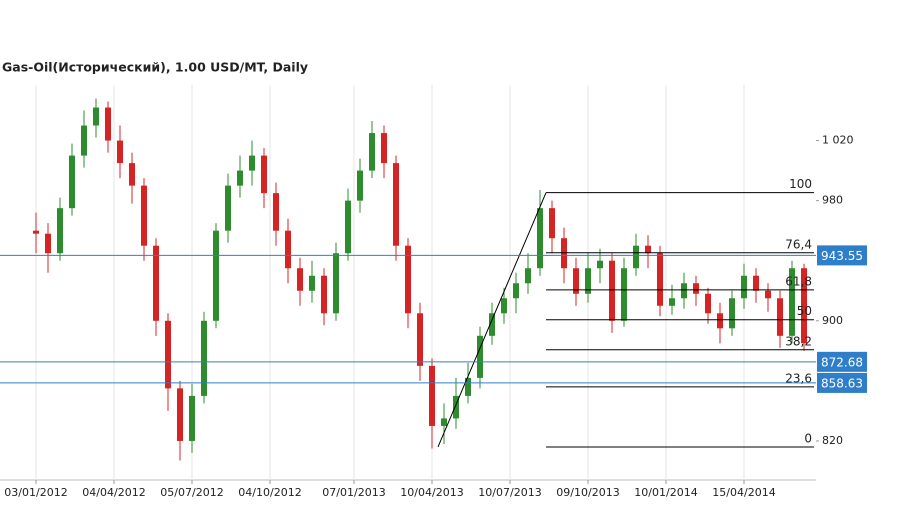  Describe the element at coordinates (587, 492) in the screenshot. I see `x-tick-label: 09/10/2013` at that location.